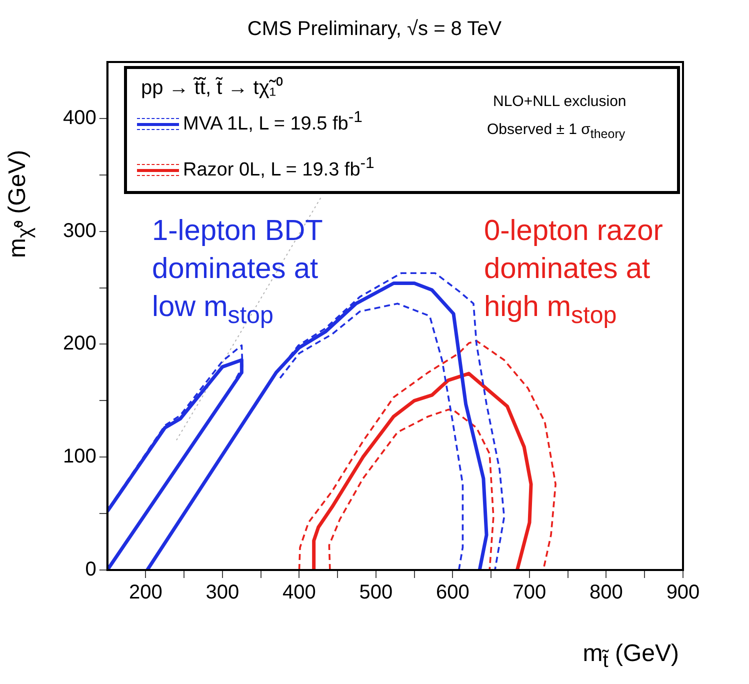  What do you see at coordinates (212, 88) in the screenshot?
I see `legend-title: pp → t̃t̃, t̃ → tχ̃₁⁰` at bounding box center [212, 88].